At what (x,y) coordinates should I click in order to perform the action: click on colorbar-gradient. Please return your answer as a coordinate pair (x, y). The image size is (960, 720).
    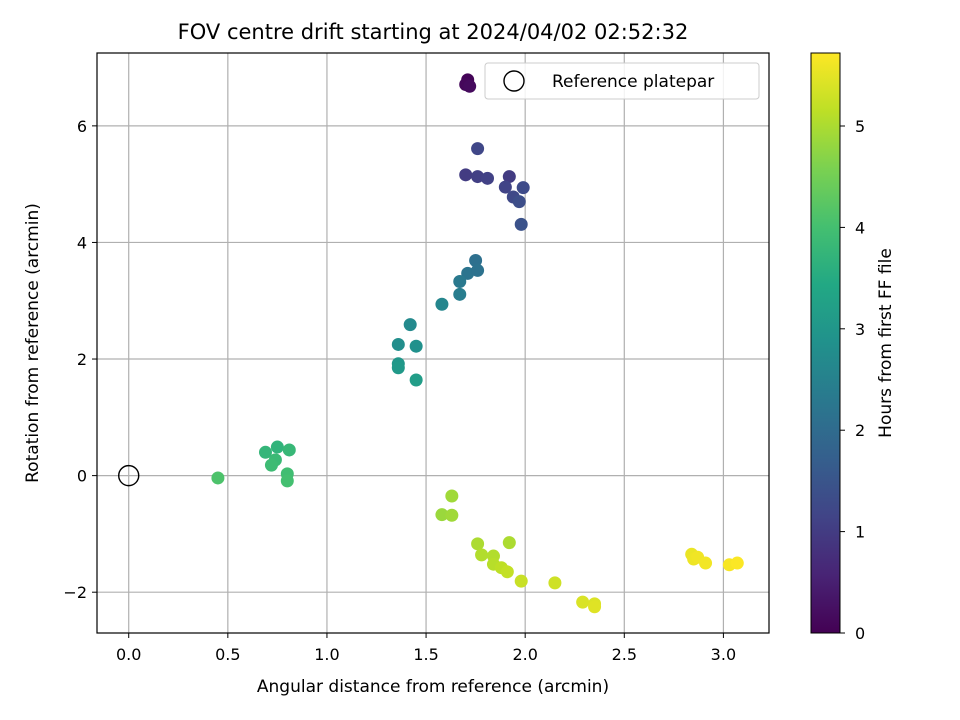
    Looking at the image, I should click on (825, 343).